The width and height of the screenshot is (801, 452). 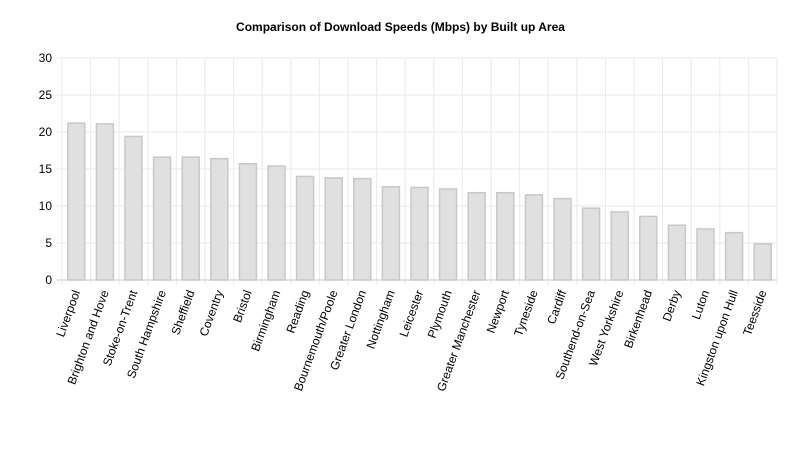 I want to click on x-tick-label: Leicester, so click(x=412, y=313).